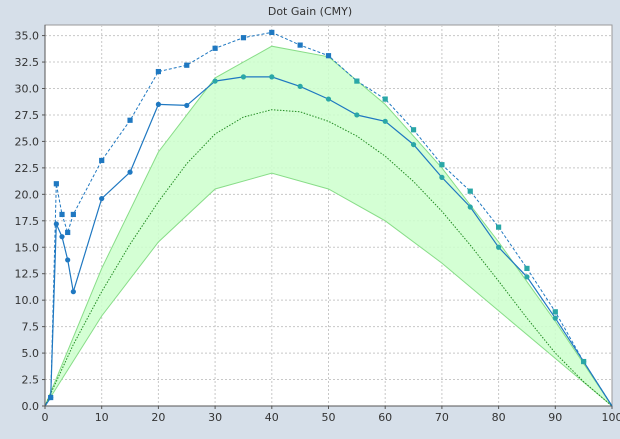  I want to click on x-tick-label: 40, so click(272, 417).